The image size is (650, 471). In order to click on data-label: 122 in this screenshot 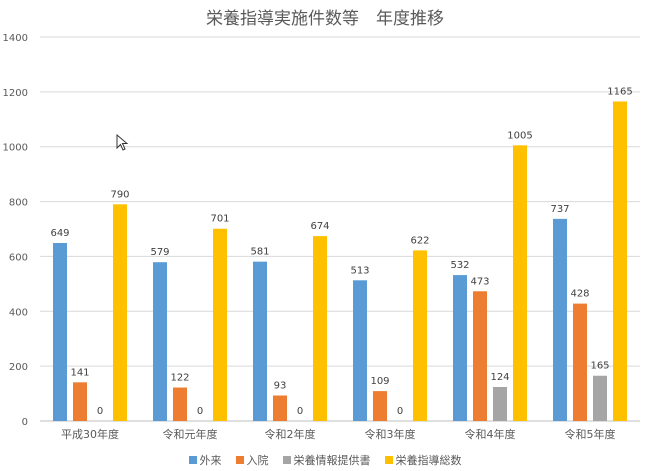, I will do `click(179, 378)`.